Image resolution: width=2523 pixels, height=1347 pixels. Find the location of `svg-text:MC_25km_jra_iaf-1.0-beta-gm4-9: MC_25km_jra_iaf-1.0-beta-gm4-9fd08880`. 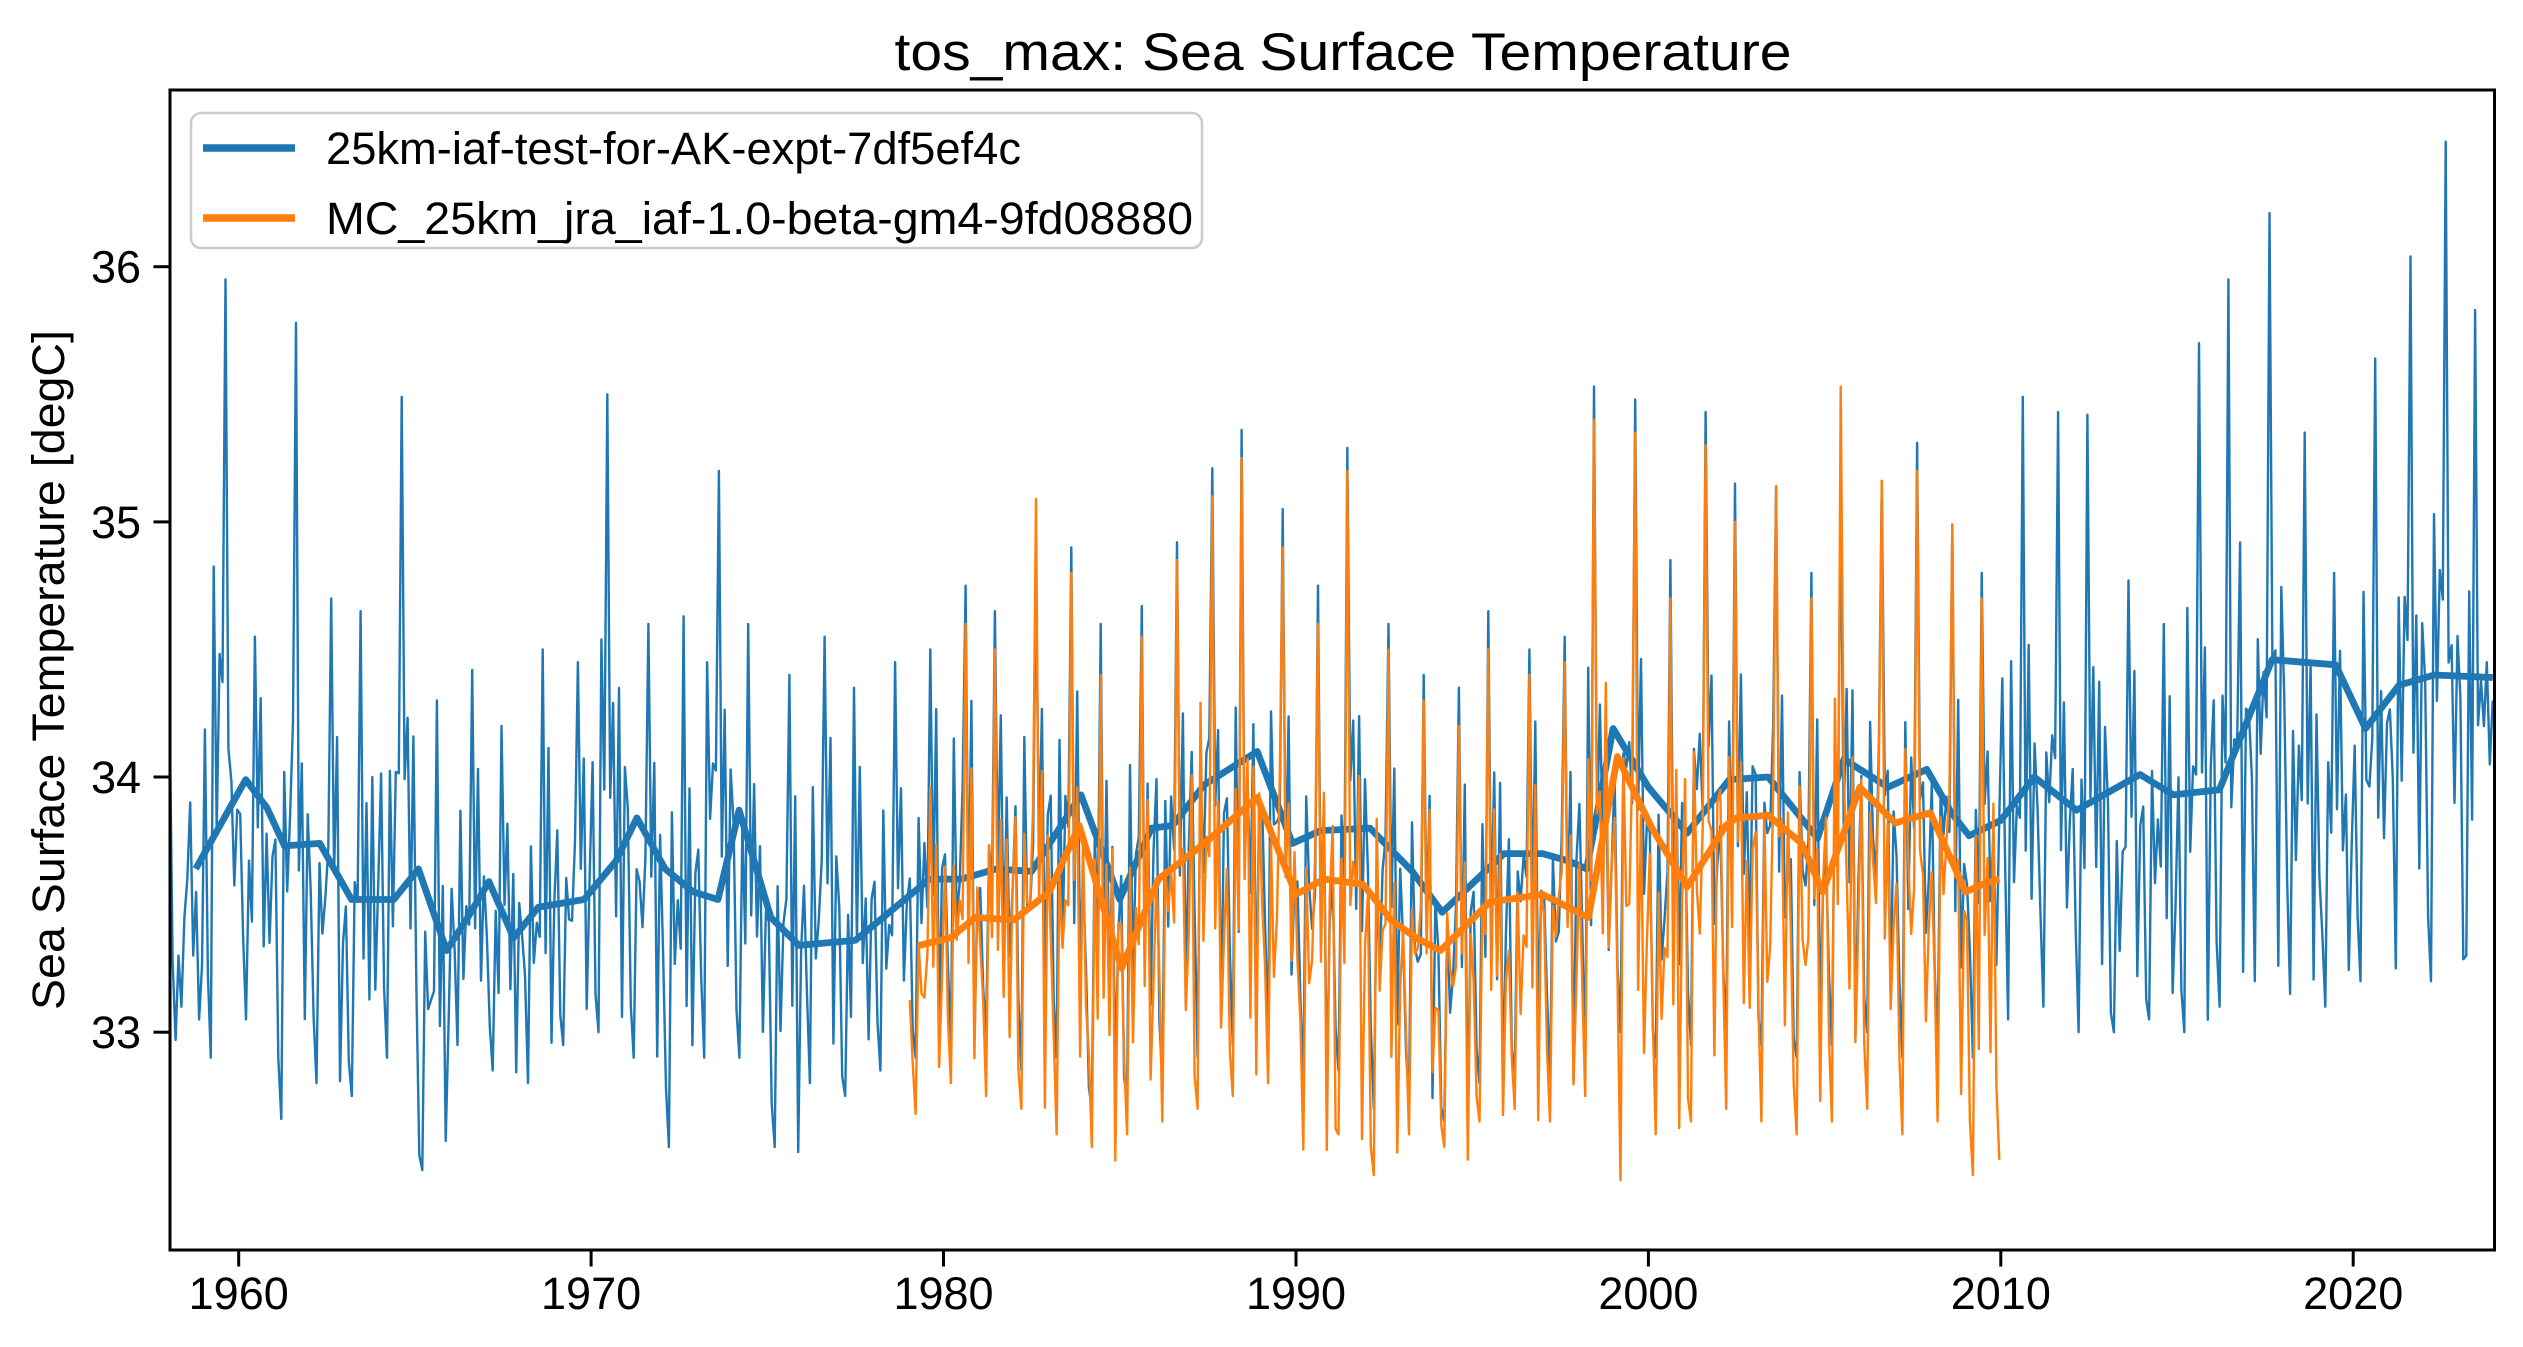

svg-text:MC_25km_jra_iaf-1.0-beta-gm4-9: MC_25km_jra_iaf-1.0-beta-gm4-9fd08880 is located at coordinates (759, 218).